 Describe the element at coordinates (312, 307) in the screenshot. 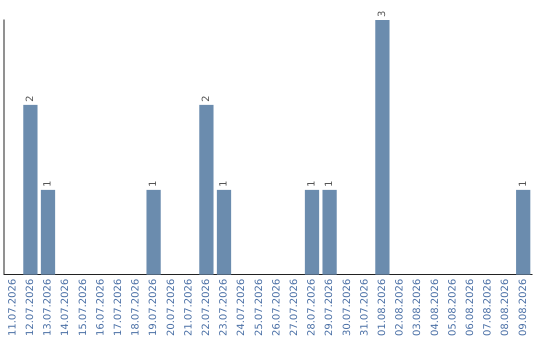

I see `x-tick-label: 28.07.2026` at that location.